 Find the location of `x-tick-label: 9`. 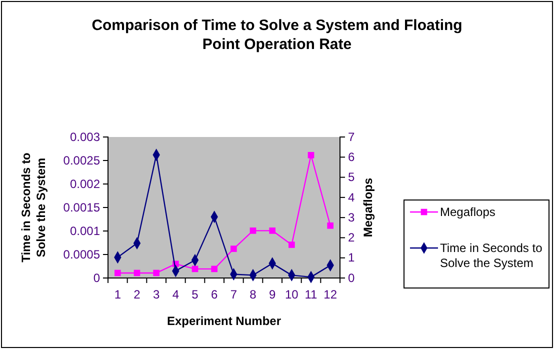

x-tick-label: 9 is located at coordinates (272, 295).